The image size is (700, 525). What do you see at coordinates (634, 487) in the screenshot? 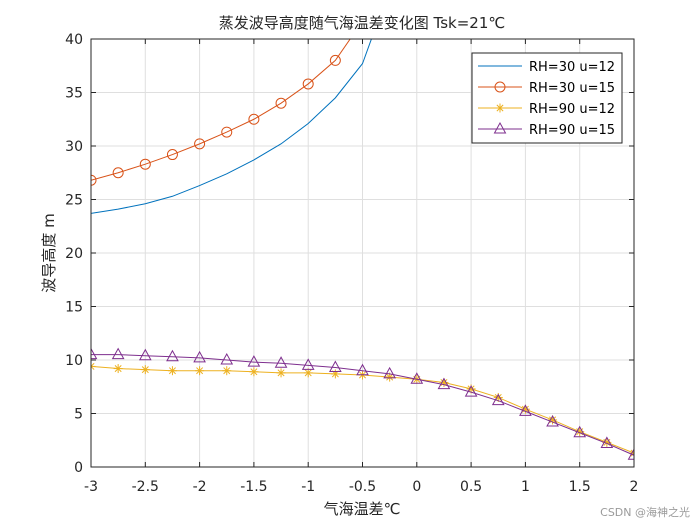
I see `x-tick-label: 2` at bounding box center [634, 487].